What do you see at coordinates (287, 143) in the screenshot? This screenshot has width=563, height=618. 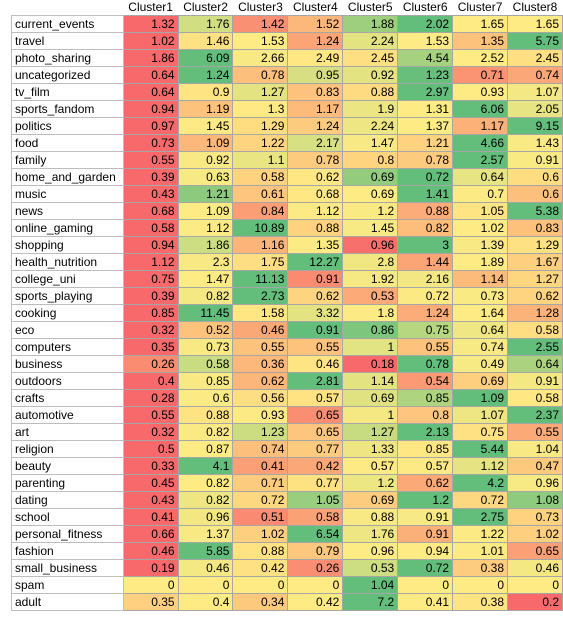 I see `heatmap-row: food 0.73 1.09 1.22 2.17 1.47 1.21 4.66 1.43` at bounding box center [287, 143].